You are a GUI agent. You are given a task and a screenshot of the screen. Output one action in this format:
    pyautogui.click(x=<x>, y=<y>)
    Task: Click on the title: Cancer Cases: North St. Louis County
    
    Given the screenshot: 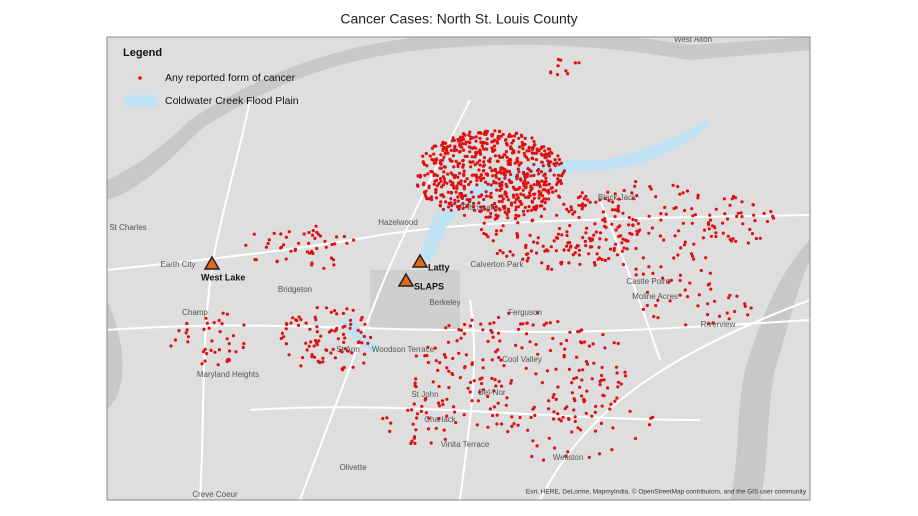 What is the action you would take?
    pyautogui.click(x=458, y=19)
    